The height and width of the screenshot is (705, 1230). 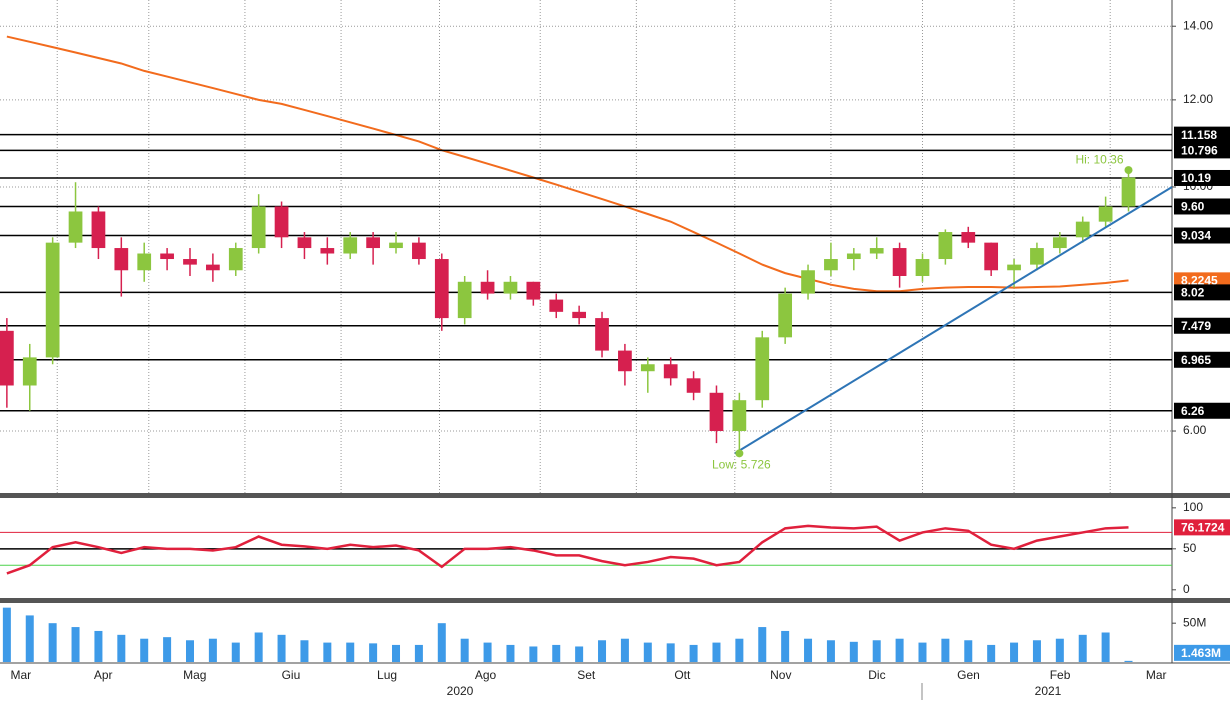 I want to click on level-label: 8.02, so click(x=1193, y=293).